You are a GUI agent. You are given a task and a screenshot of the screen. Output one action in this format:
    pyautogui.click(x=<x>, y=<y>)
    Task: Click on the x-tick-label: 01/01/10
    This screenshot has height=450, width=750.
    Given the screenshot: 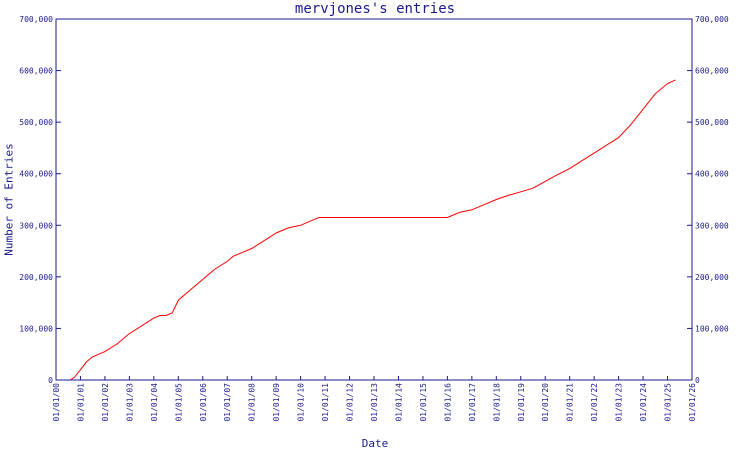 What is the action you would take?
    pyautogui.click(x=301, y=402)
    